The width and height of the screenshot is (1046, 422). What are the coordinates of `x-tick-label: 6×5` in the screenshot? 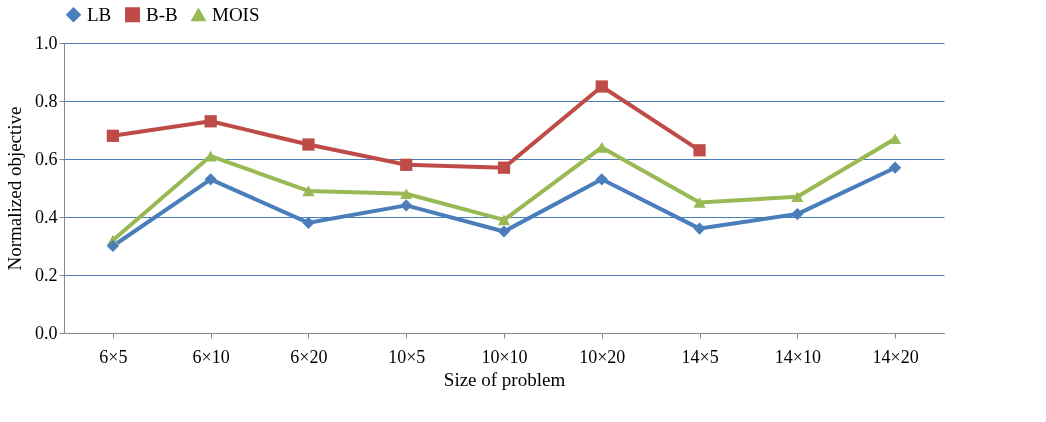 It's located at (113, 356).